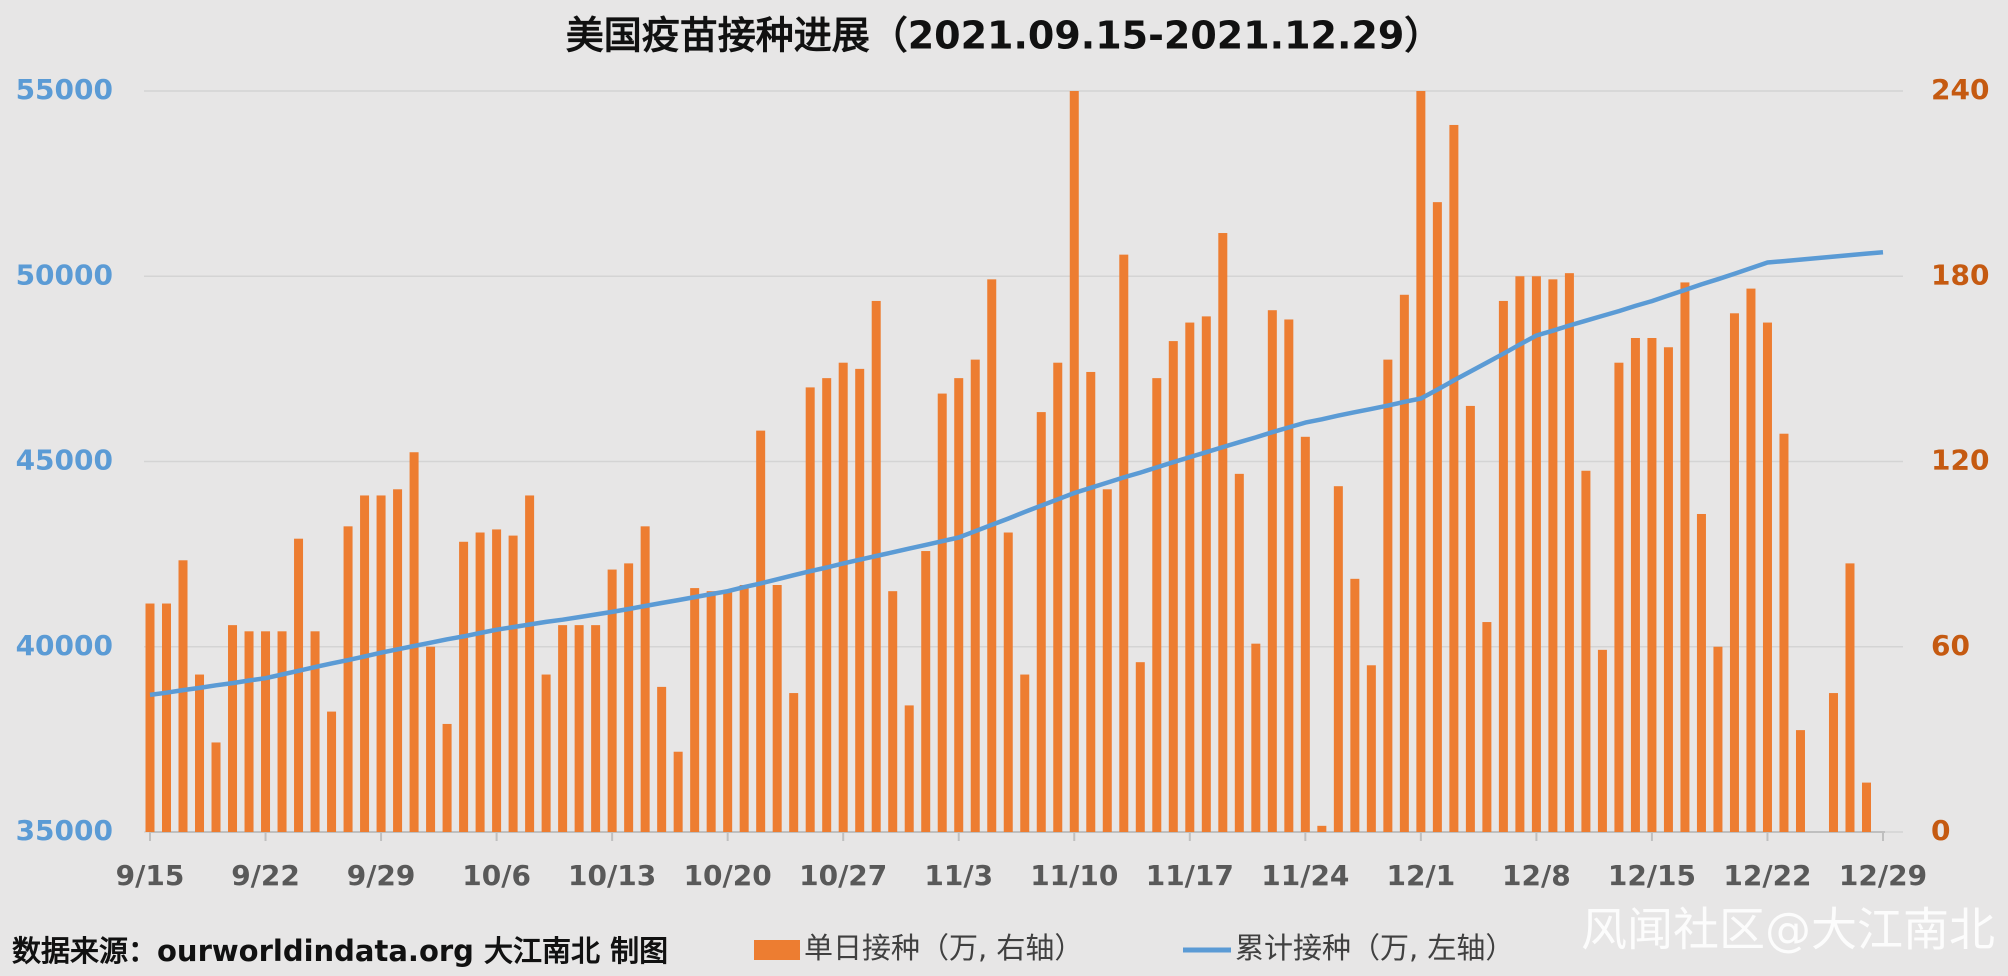 The image size is (2008, 976). What do you see at coordinates (265, 875) in the screenshot?
I see `x-tick-label: 9/22` at bounding box center [265, 875].